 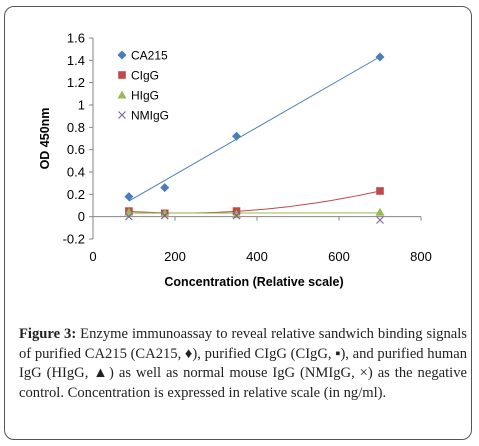 I want to click on y-tick-label: 0.4, so click(x=76, y=172).